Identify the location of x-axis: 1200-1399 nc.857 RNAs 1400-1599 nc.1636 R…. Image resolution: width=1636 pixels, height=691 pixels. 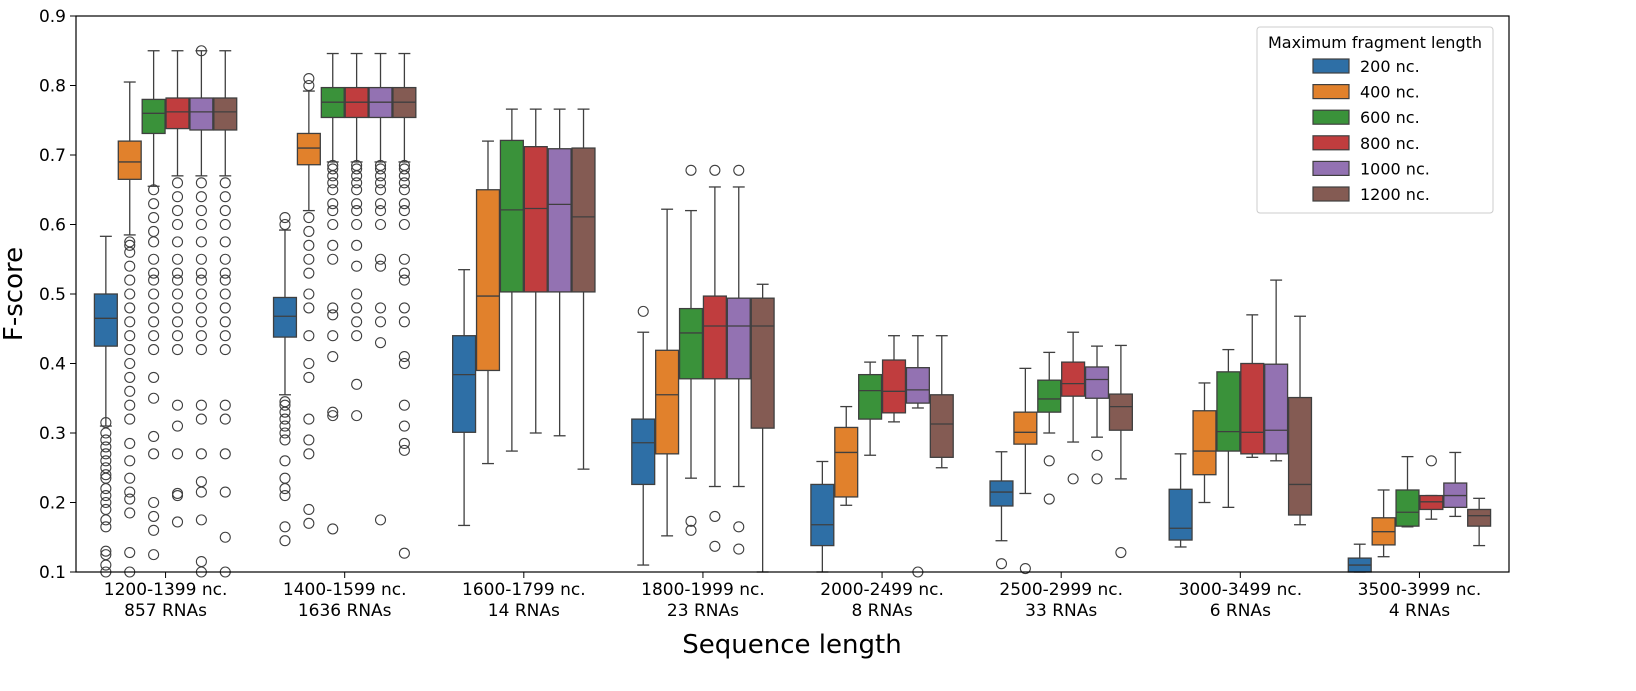
(792, 596).